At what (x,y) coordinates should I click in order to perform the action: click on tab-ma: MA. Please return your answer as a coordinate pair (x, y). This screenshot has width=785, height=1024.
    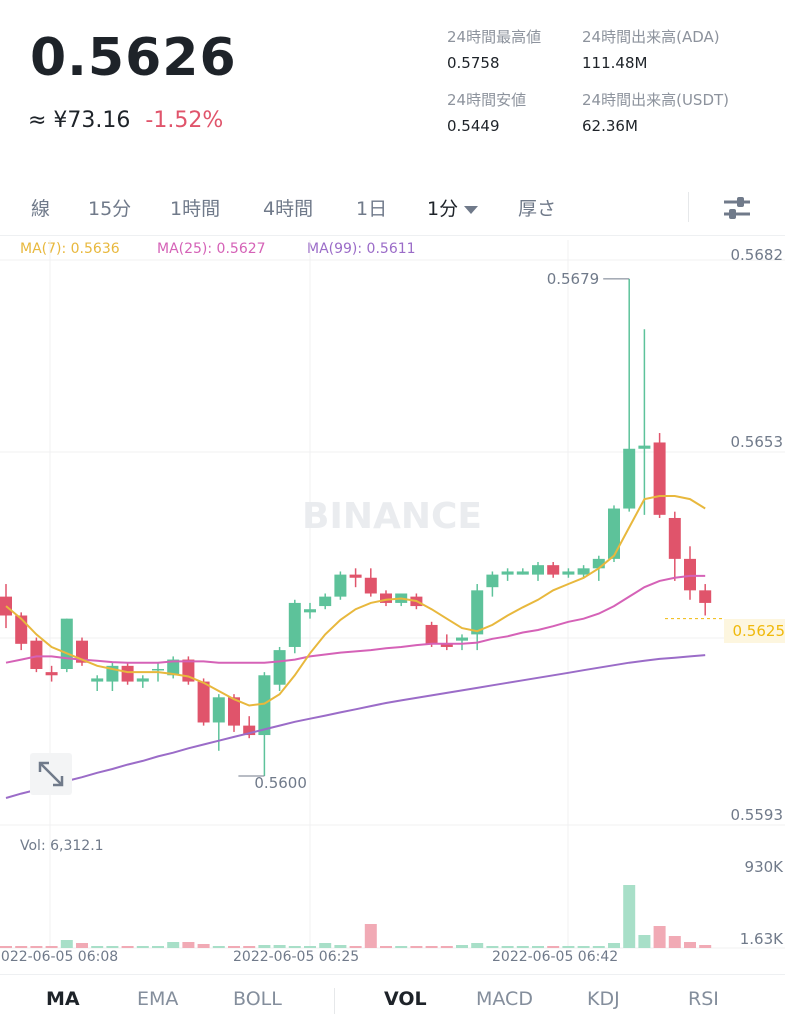
    Looking at the image, I should click on (63, 999).